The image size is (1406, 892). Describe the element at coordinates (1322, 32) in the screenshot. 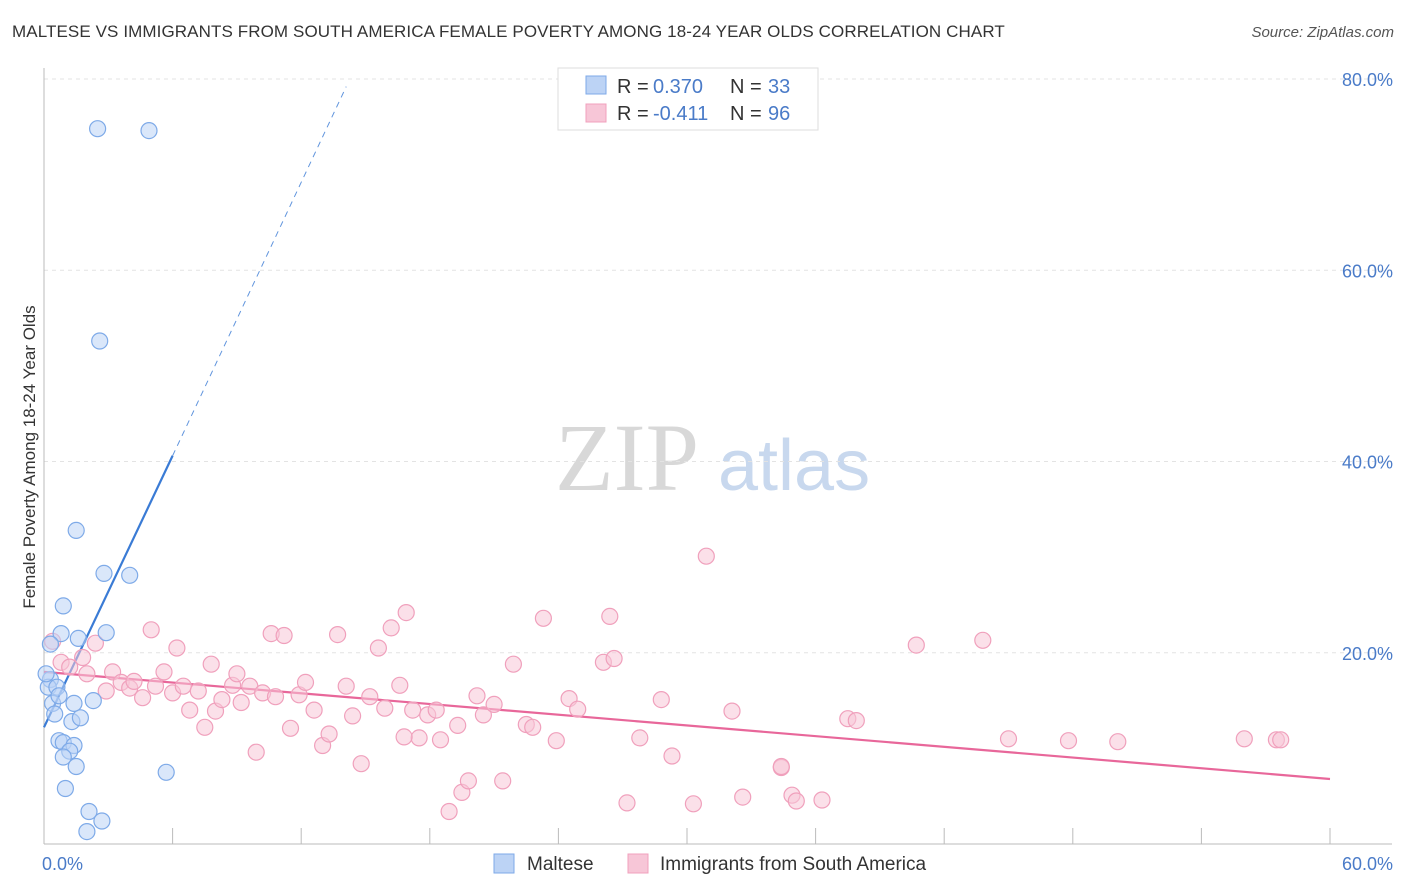

I see `source-label: Source: ZipAtlas.com` at that location.